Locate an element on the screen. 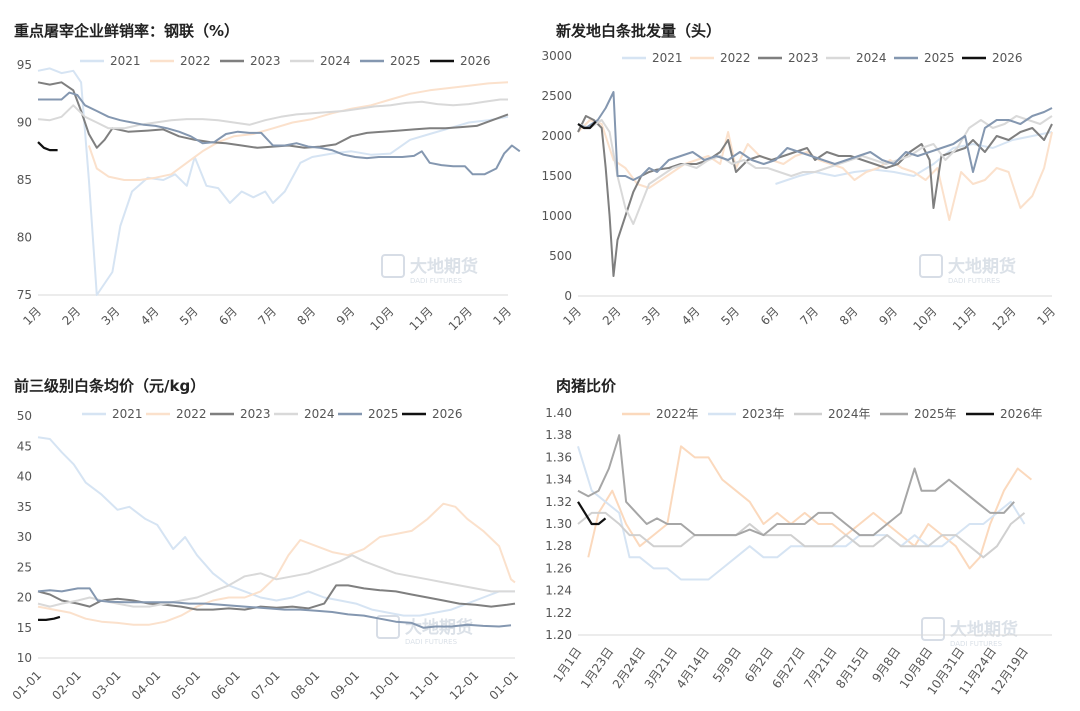 This screenshot has height=711, width=1080. y-tick-label: 2000 is located at coordinates (556, 136).